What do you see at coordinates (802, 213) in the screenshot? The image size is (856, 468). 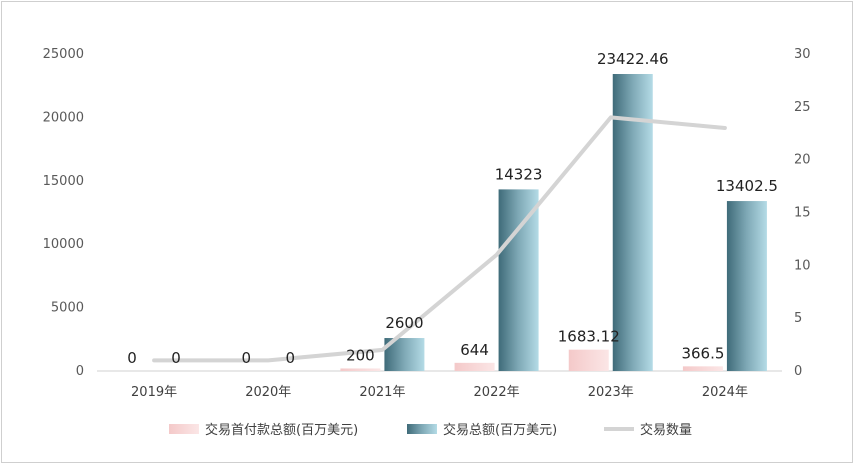 I see `y-right-tick-label: 15` at bounding box center [802, 213].